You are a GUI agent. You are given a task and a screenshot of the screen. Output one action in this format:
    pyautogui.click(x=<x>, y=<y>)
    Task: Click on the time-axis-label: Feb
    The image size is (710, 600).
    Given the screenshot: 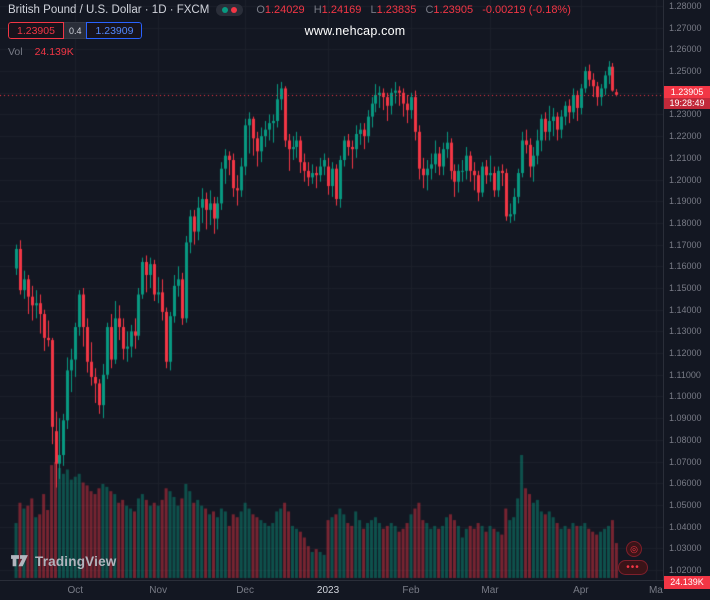 What is the action you would take?
    pyautogui.click(x=411, y=590)
    